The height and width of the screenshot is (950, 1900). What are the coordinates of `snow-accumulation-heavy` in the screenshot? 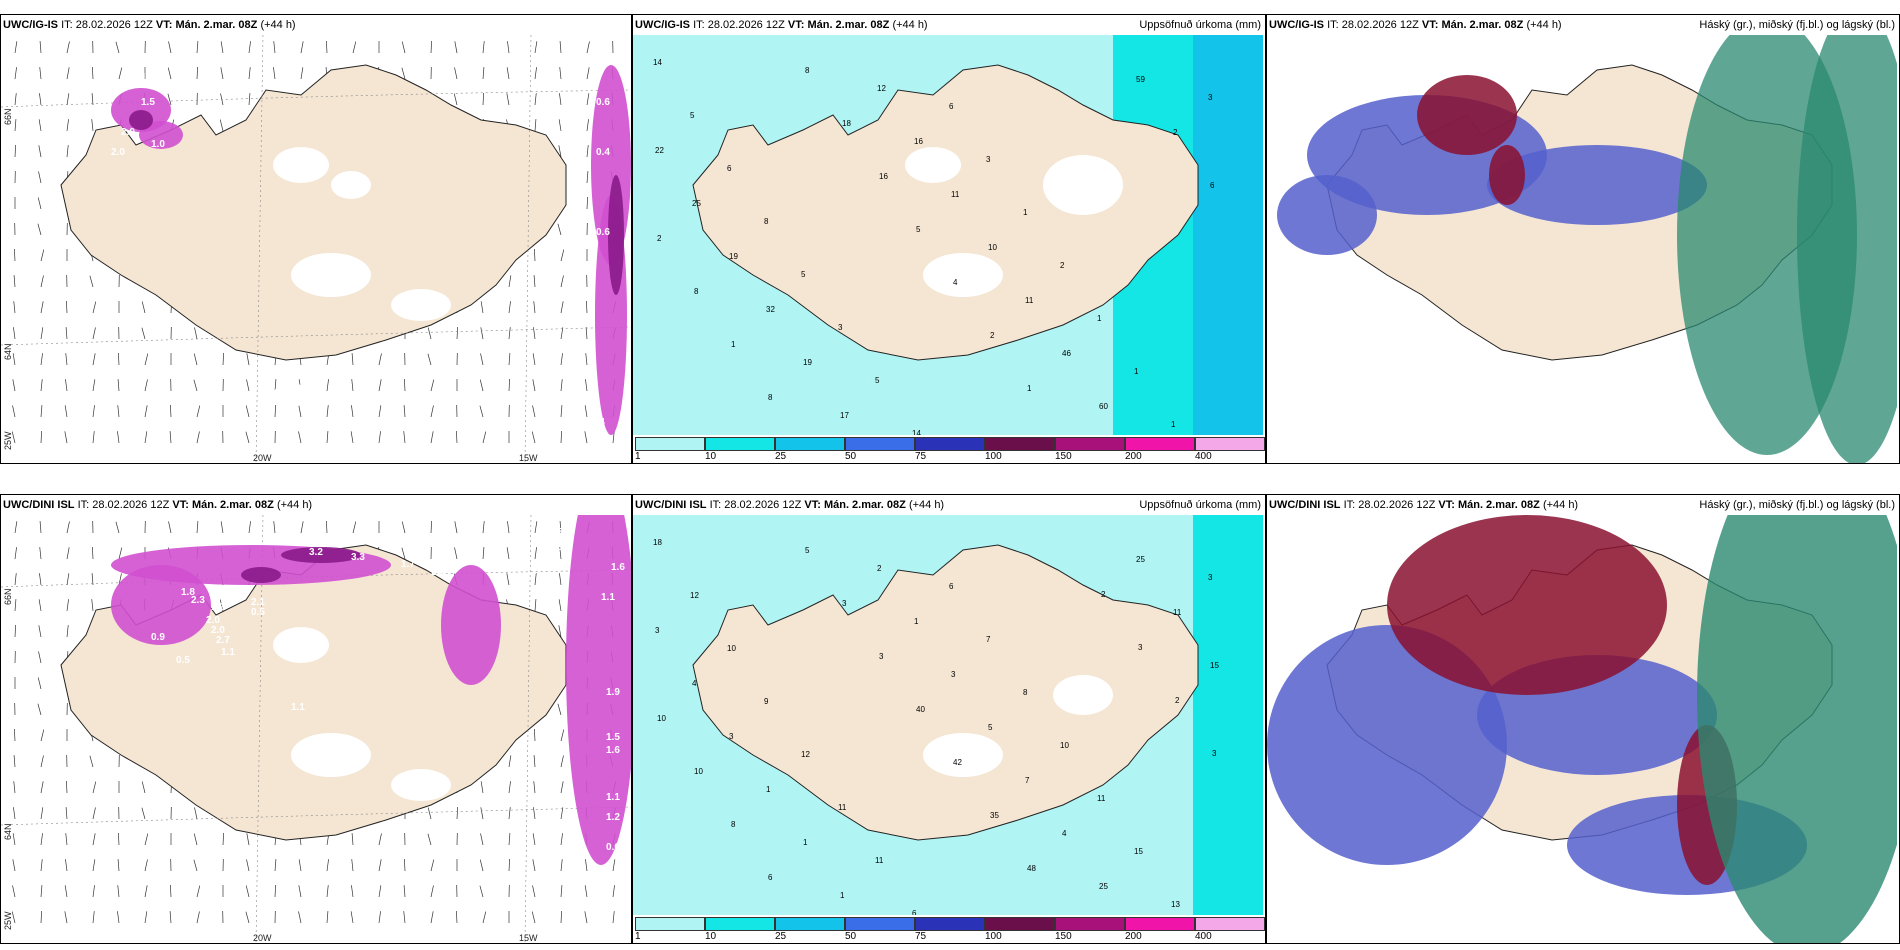 It's located at (261, 575).